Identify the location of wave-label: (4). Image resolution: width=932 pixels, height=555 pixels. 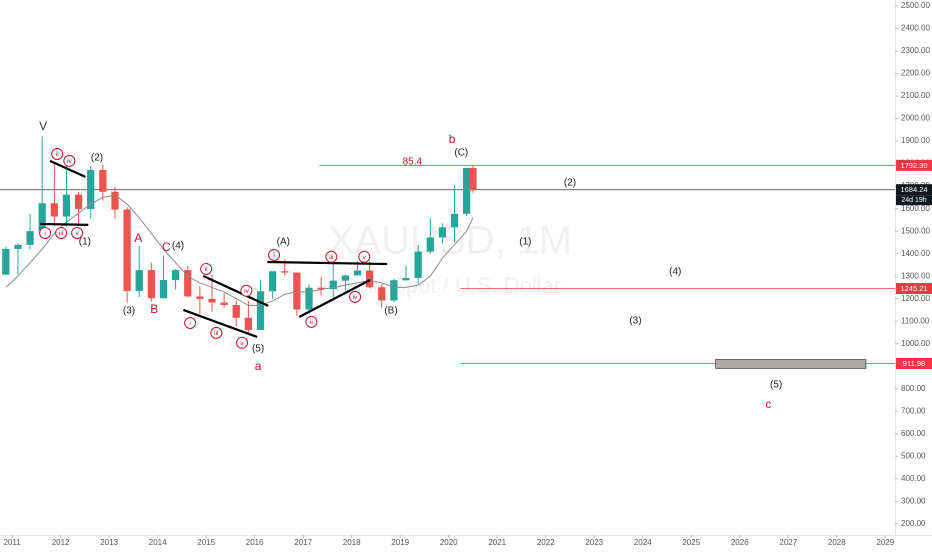
(178, 246).